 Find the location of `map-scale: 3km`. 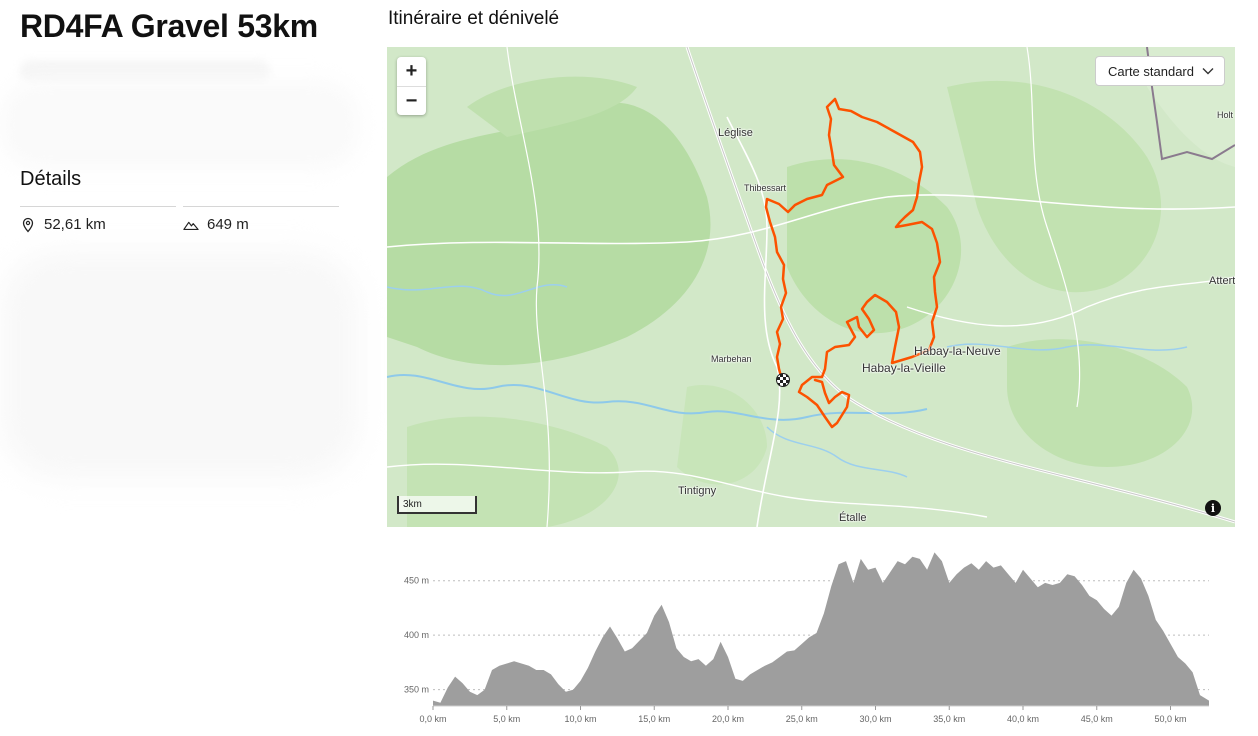

map-scale: 3km is located at coordinates (437, 505).